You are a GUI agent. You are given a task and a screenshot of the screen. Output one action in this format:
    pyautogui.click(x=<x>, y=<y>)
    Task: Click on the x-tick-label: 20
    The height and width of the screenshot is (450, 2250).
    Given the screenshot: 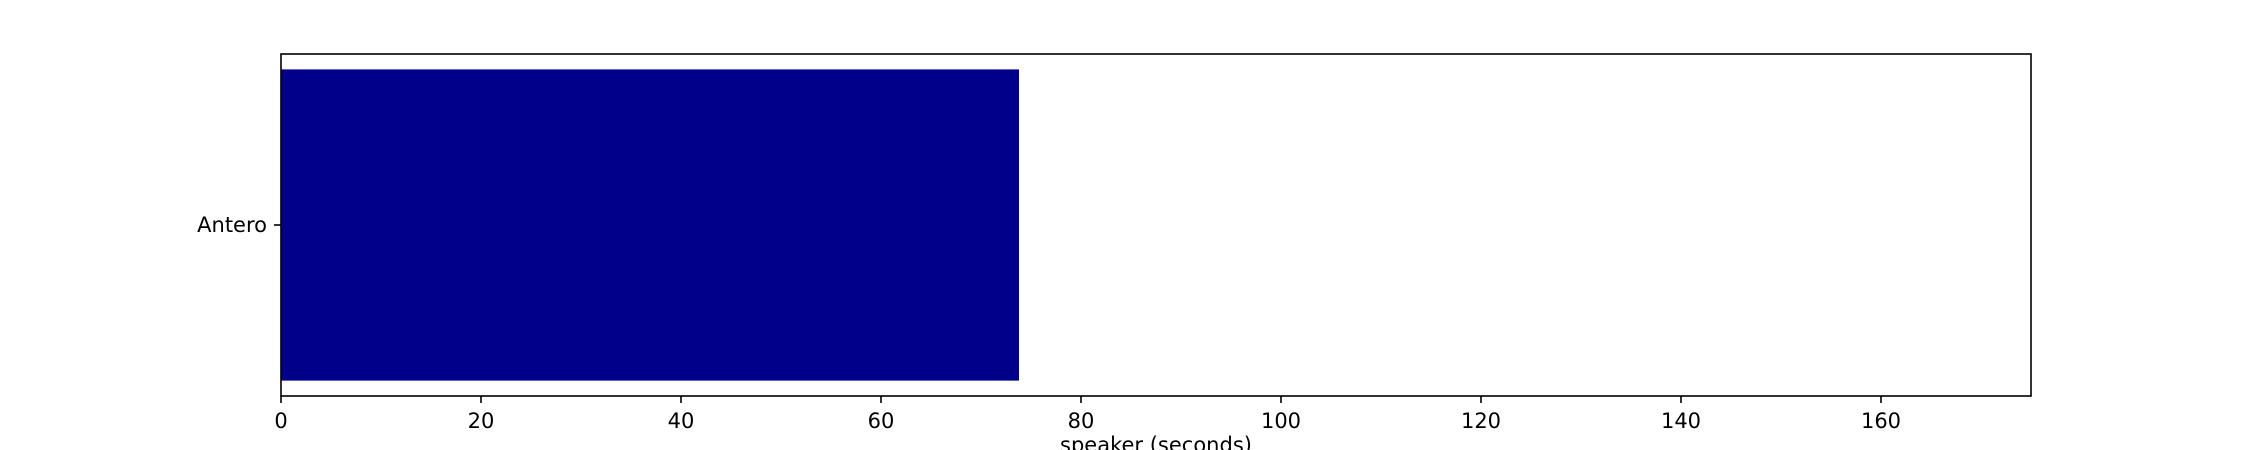 What is the action you would take?
    pyautogui.click(x=481, y=421)
    